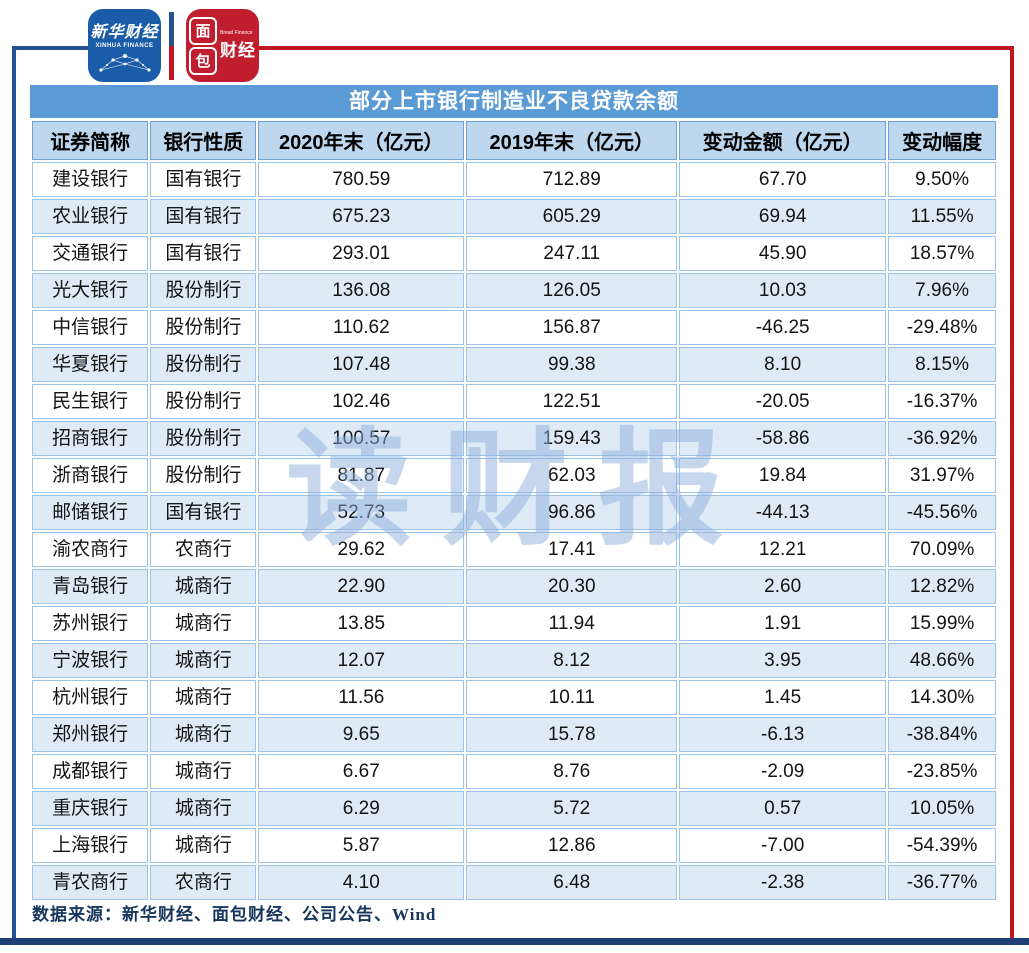 The width and height of the screenshot is (1029, 953). Describe the element at coordinates (514, 216) in the screenshot. I see `table-row: 农业银行 国有银行 675.23 605.29 69.94 11.55%` at that location.